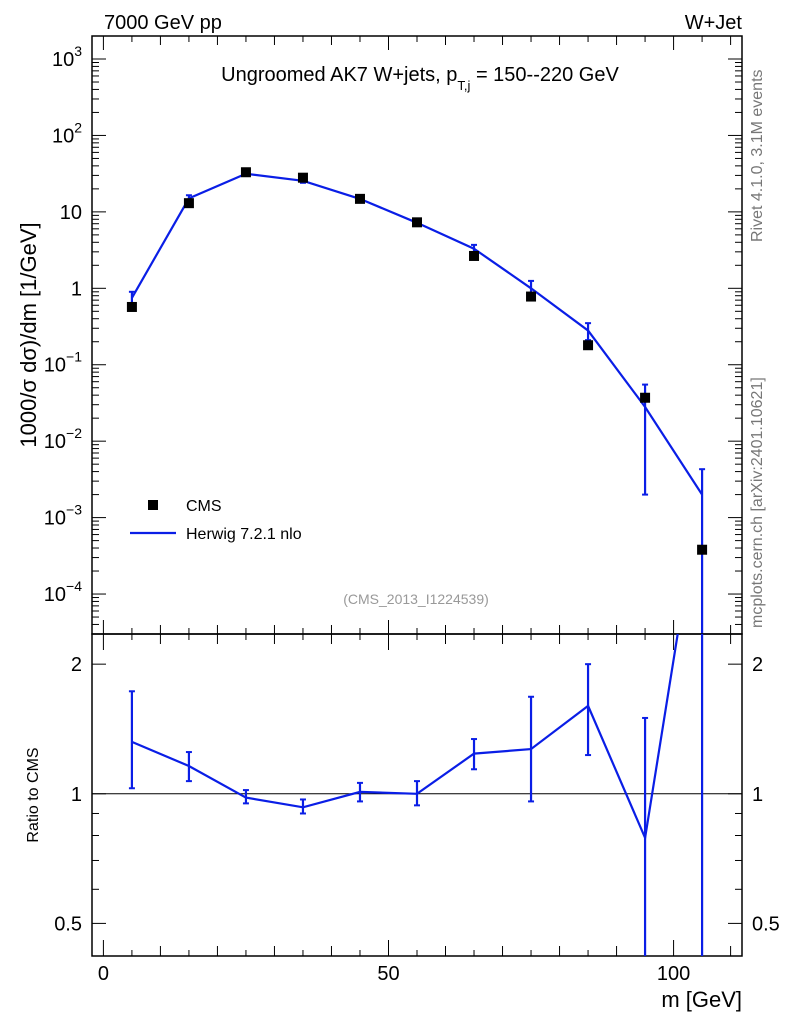 This screenshot has width=786, height=1024. Describe the element at coordinates (216, 520) in the screenshot. I see `legend: CMS Herwig 7.2.1 nlo` at that location.